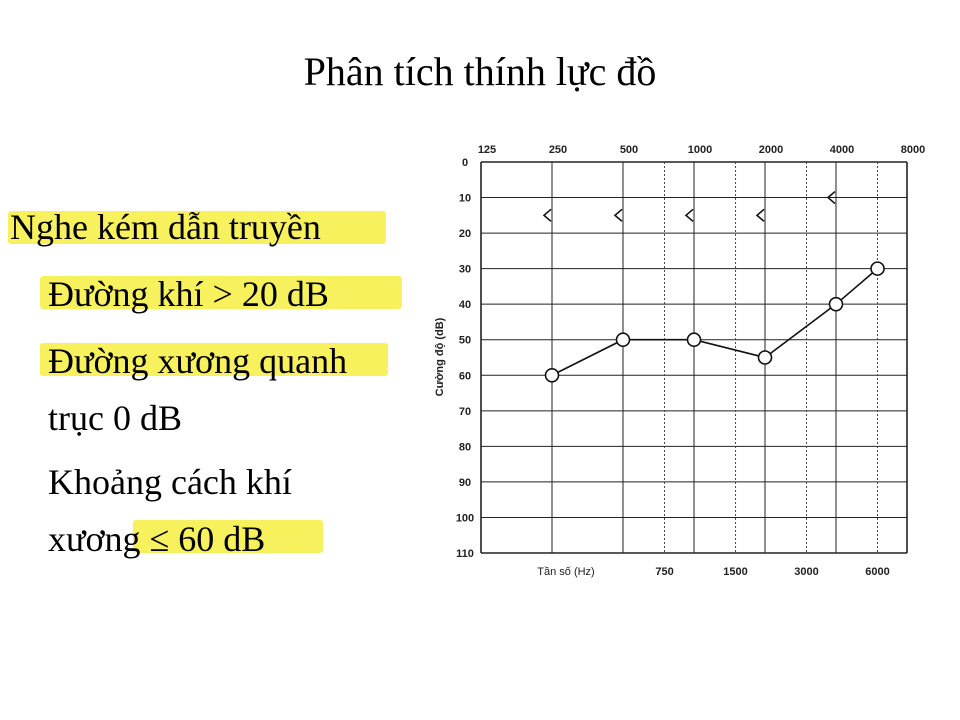  Describe the element at coordinates (465, 412) in the screenshot. I see `y-tick-label: 70` at that location.